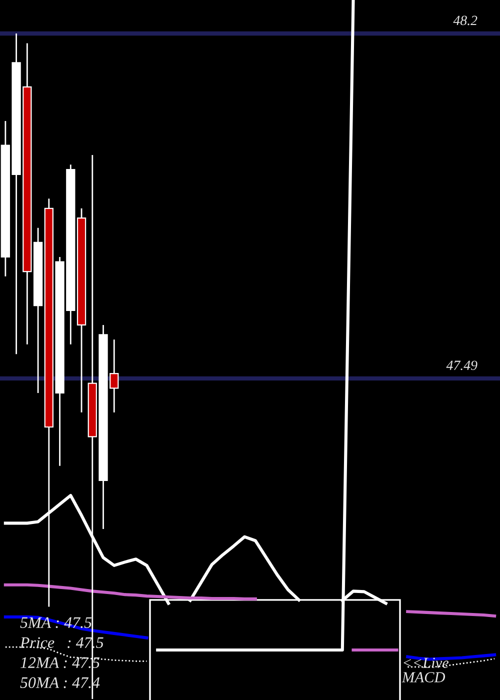 The image size is (500, 700). I want to click on ref-line-label: 48.2, so click(465, 21).